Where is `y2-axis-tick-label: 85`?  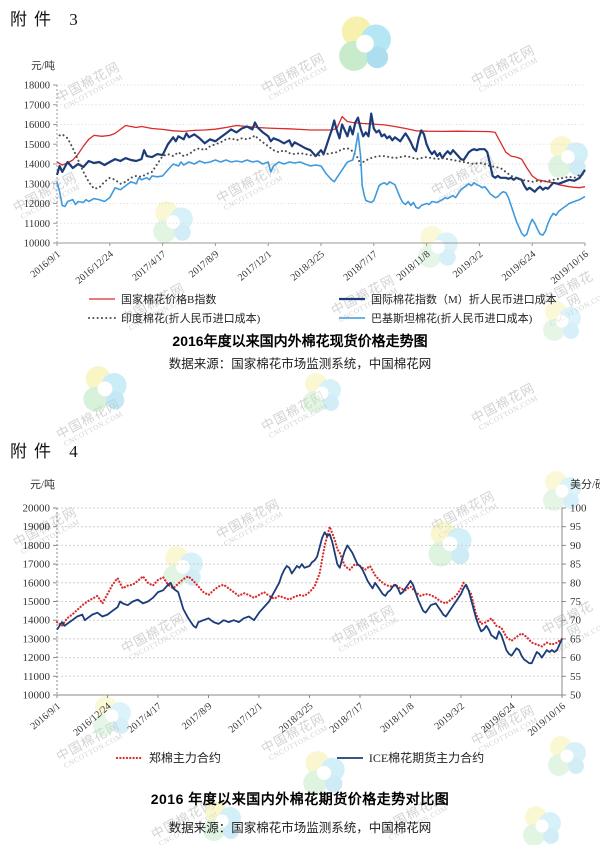
y2-axis-tick-label: 85 is located at coordinates (576, 565).